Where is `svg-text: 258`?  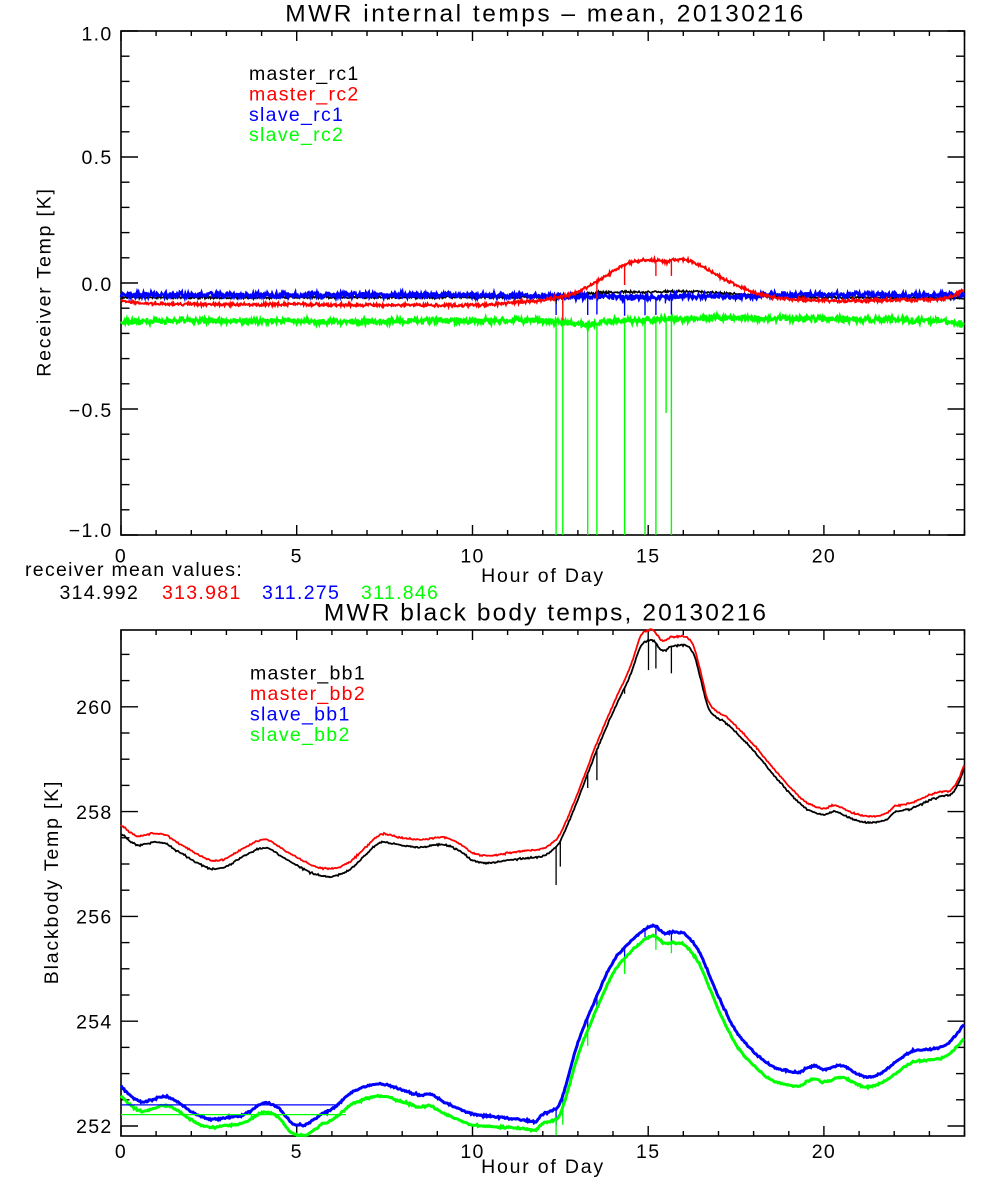
svg-text: 258 is located at coordinates (94, 813).